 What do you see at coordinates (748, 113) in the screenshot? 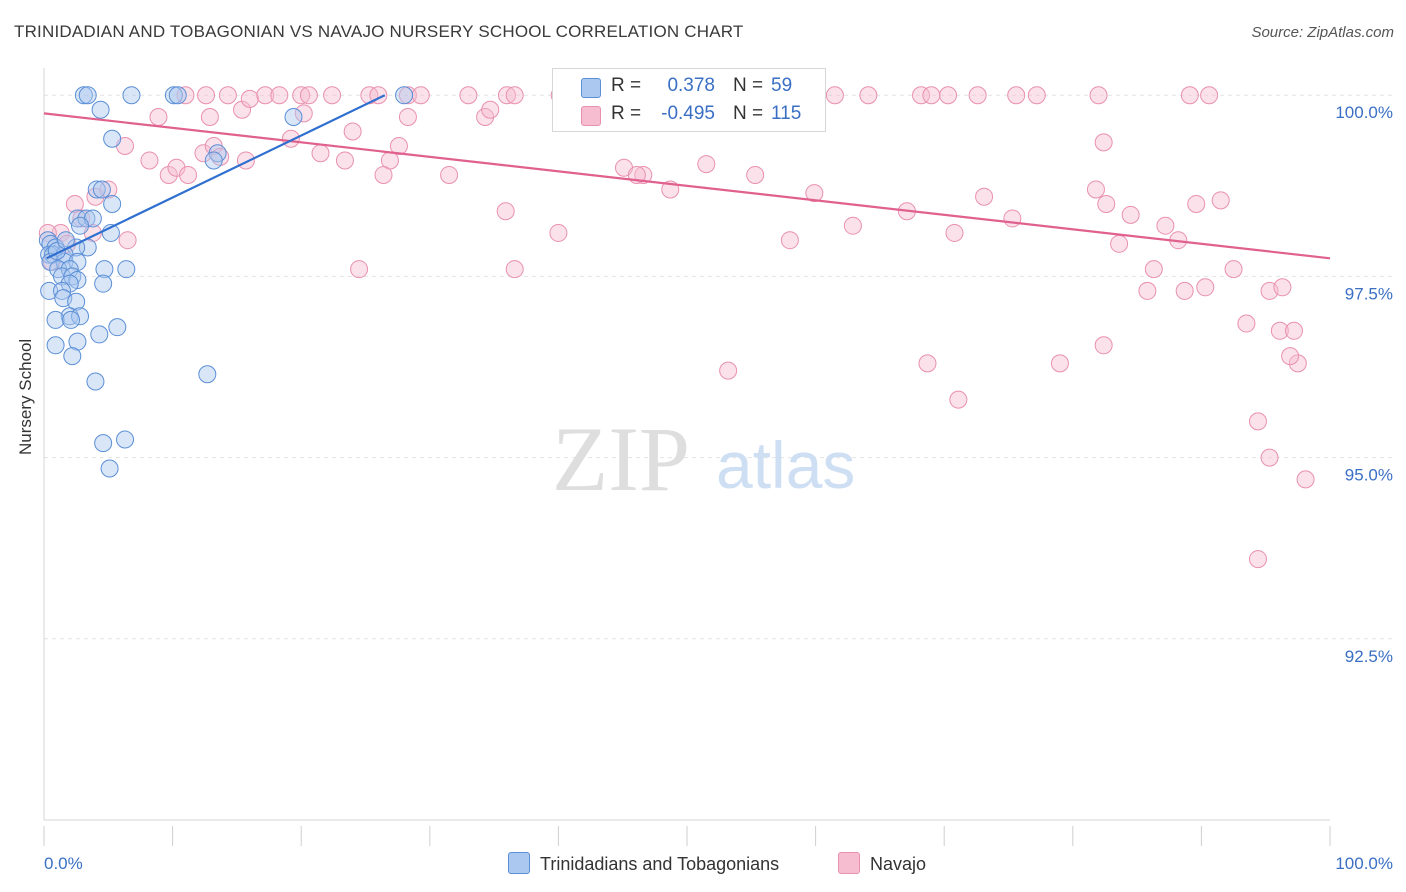
I see `legend-n-label: N =` at bounding box center [748, 113].